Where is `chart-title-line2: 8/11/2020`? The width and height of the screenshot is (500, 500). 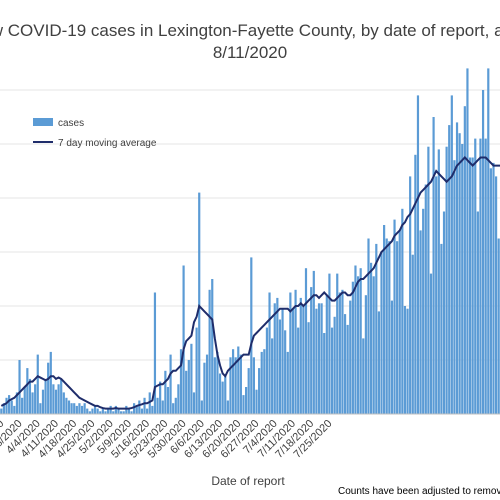 chart-title-line2: 8/11/2020 is located at coordinates (250, 52).